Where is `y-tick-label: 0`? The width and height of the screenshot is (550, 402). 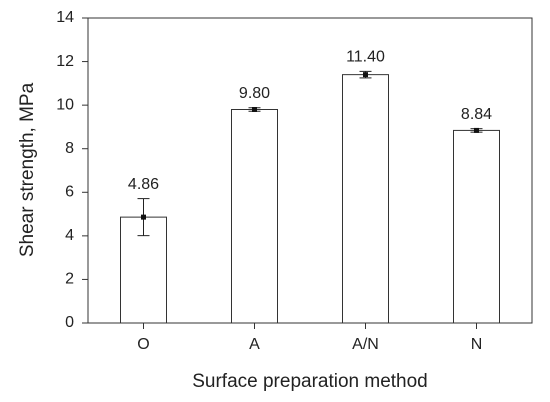 y-tick-label: 0 is located at coordinates (69, 322).